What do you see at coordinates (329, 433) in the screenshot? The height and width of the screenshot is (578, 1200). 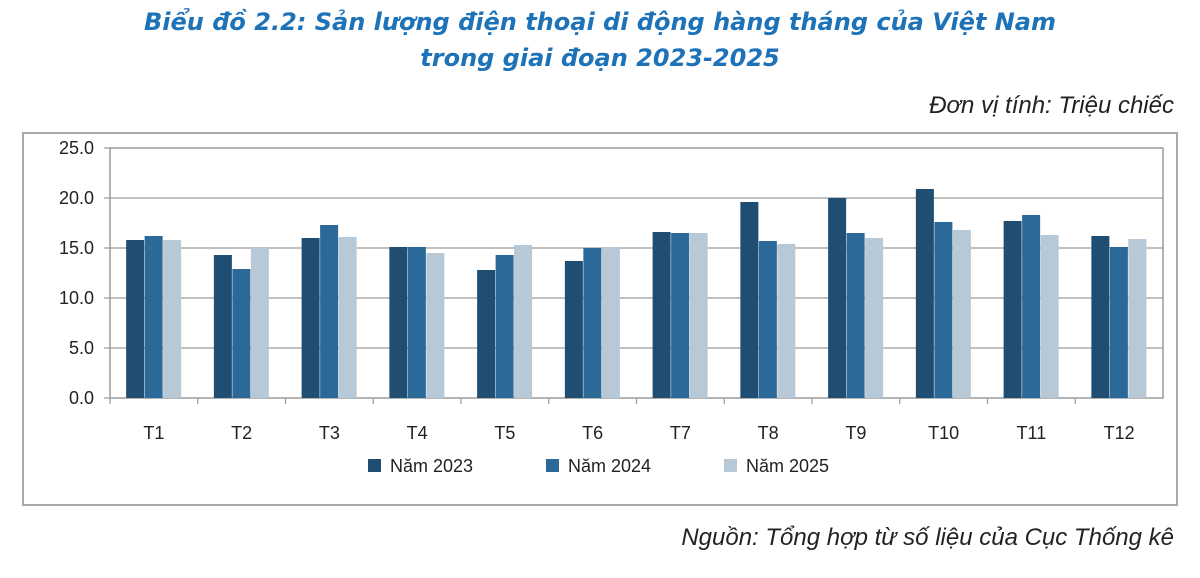 I see `x-tick-label: T3` at bounding box center [329, 433].